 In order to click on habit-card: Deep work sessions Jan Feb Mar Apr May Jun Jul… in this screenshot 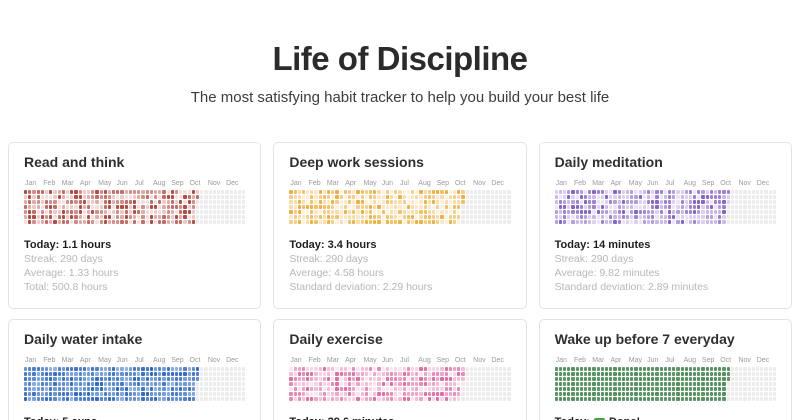, I will do `click(400, 225)`.